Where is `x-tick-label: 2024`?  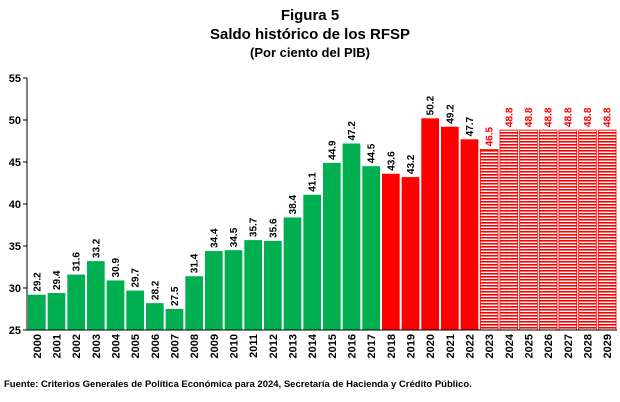
x-tick-label: 2024 is located at coordinates (510, 345).